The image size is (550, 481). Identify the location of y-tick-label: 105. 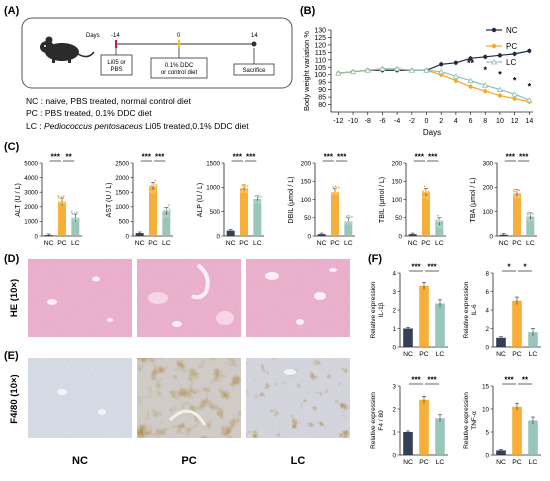
(320, 68).